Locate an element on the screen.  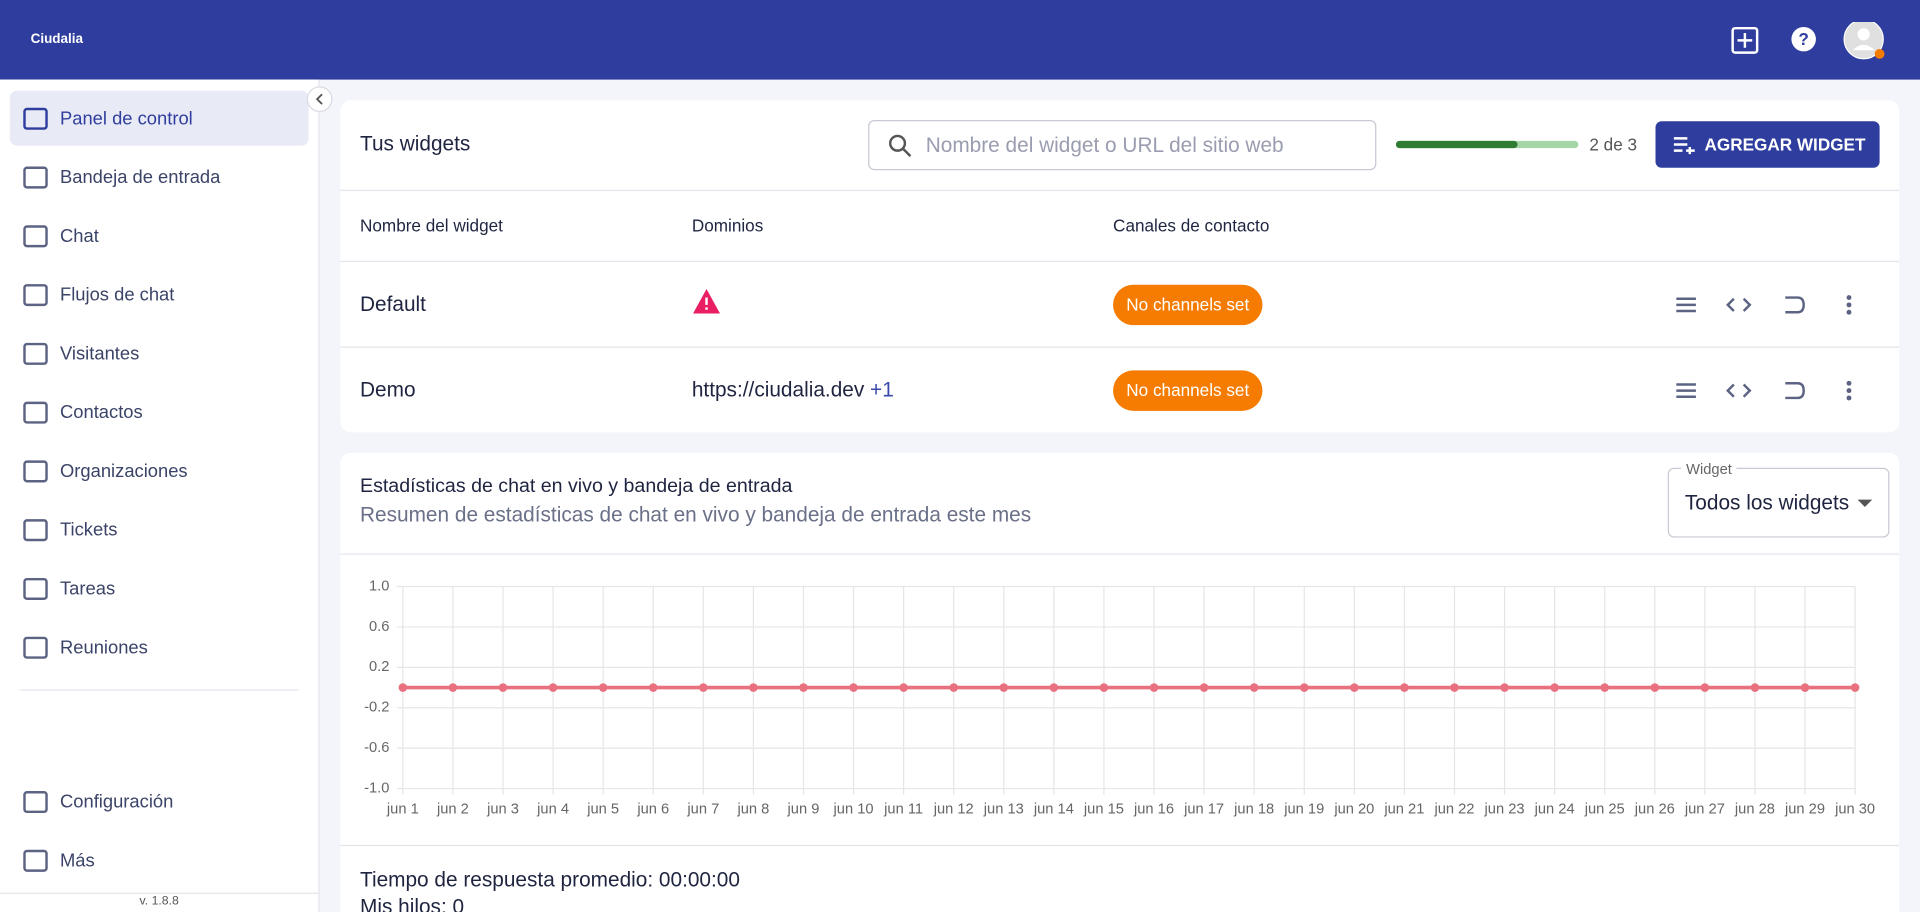
nav-item: Organizaciones is located at coordinates (124, 471).